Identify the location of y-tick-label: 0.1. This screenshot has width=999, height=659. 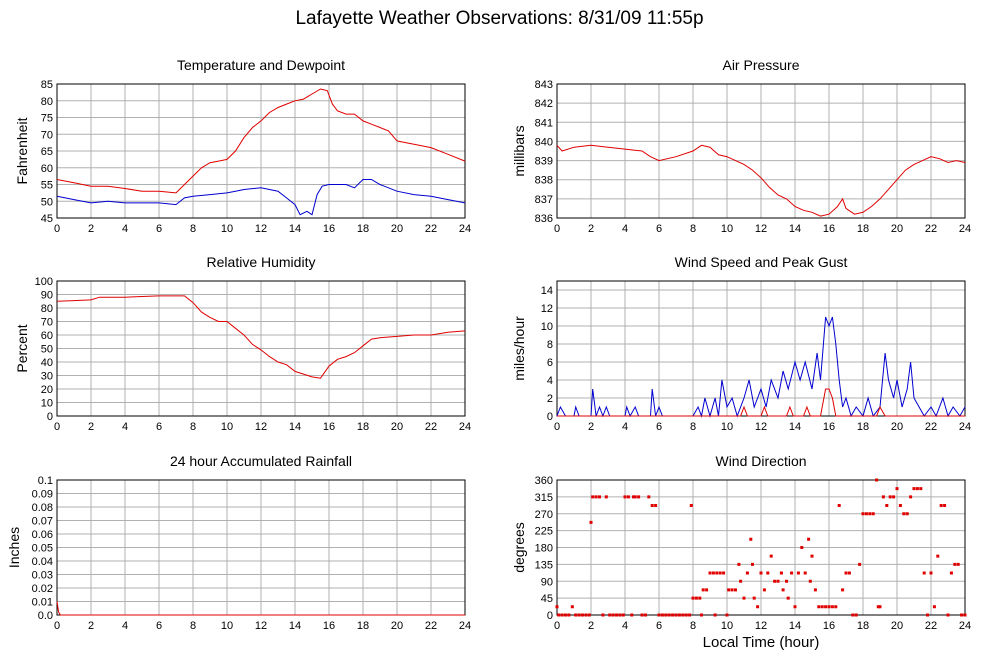
(45, 481).